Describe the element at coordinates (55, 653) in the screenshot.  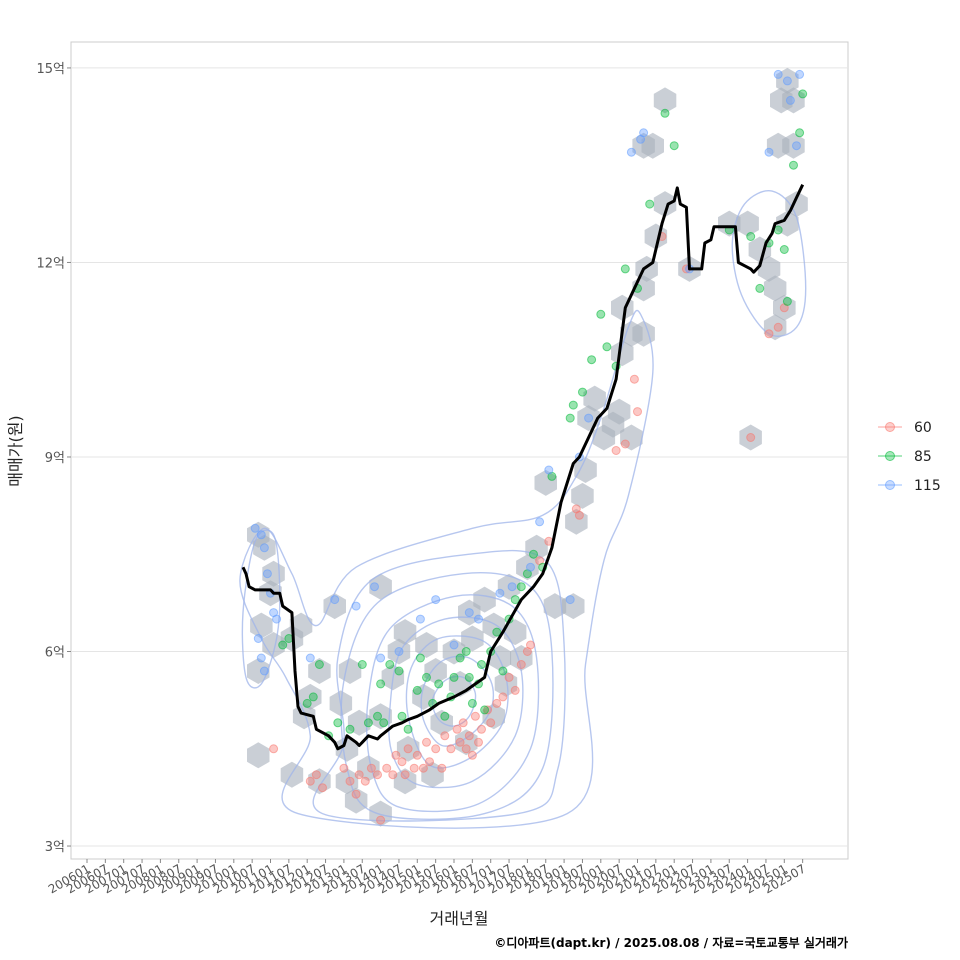
I see `y-tick-label: 6억` at that location.